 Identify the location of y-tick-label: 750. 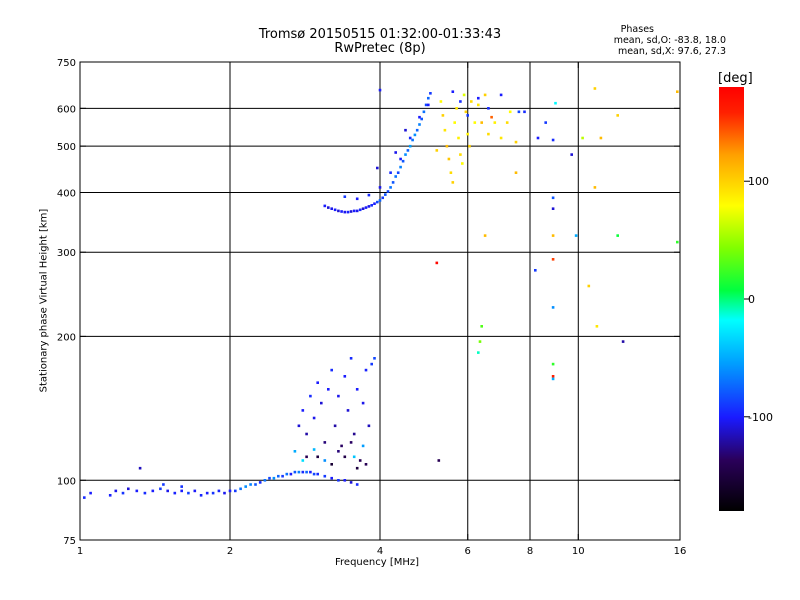
(66, 63).